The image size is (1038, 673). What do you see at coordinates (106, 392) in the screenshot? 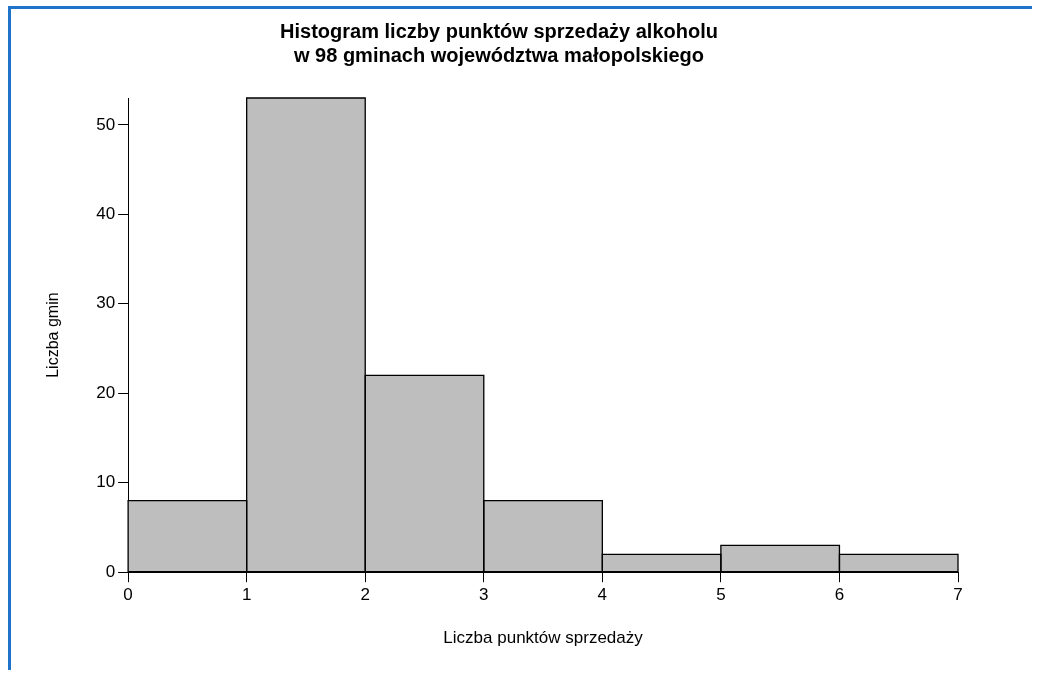
I see `y-tick-label: 20` at bounding box center [106, 392].